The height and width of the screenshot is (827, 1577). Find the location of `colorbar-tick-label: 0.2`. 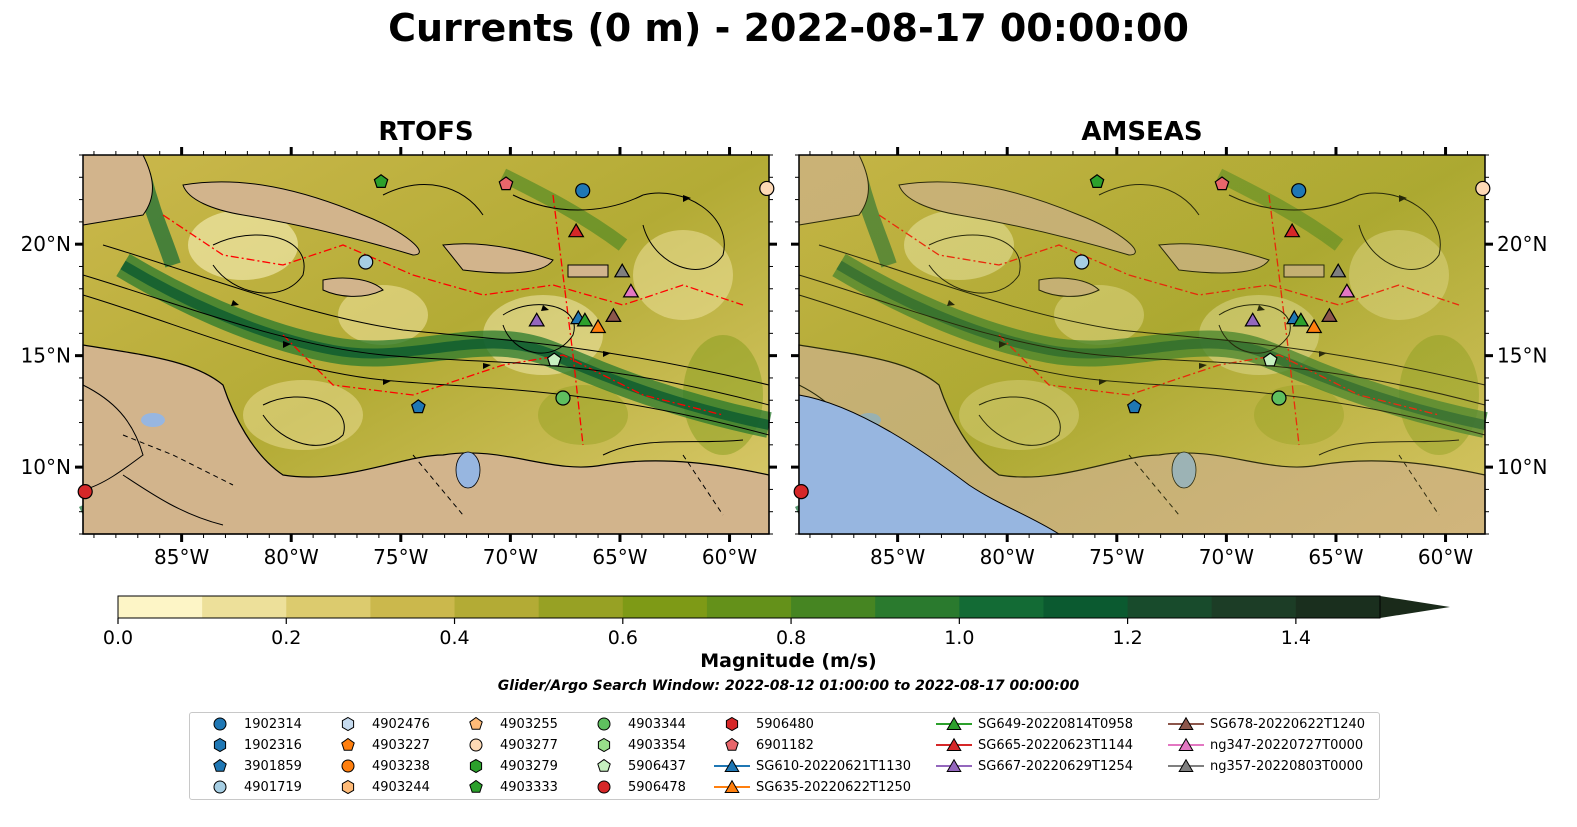

colorbar-tick-label: 0.2 is located at coordinates (286, 638).